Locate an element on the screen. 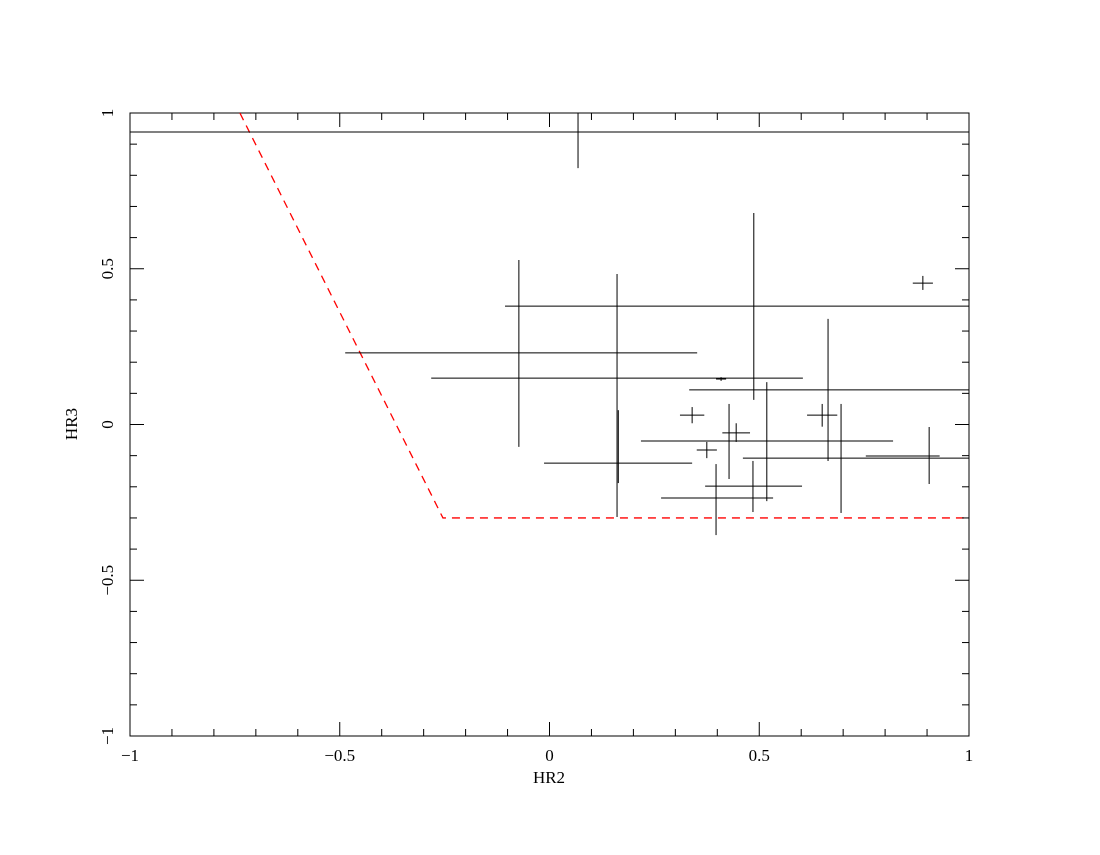 This screenshot has width=1100, height=855. x-tick-label: 0.5 is located at coordinates (759, 755).